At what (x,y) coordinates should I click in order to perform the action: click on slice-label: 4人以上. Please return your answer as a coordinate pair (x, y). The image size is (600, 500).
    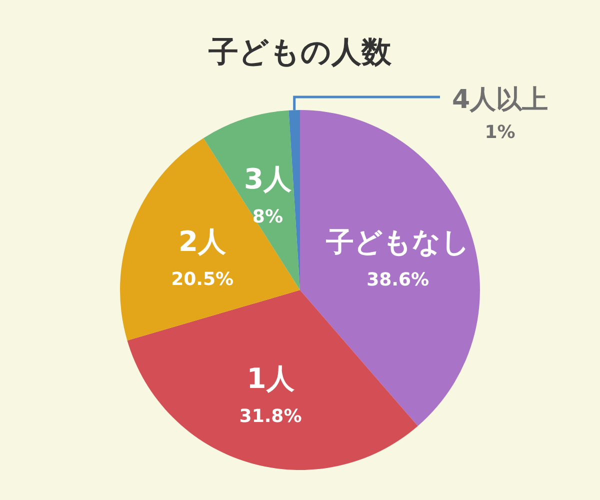
    Looking at the image, I should click on (500, 100).